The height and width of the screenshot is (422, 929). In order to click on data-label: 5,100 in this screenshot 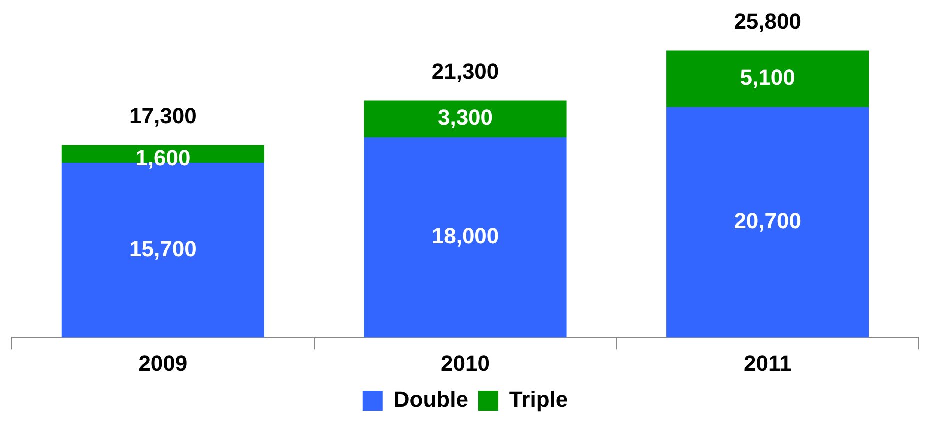, I will do `click(768, 77)`.